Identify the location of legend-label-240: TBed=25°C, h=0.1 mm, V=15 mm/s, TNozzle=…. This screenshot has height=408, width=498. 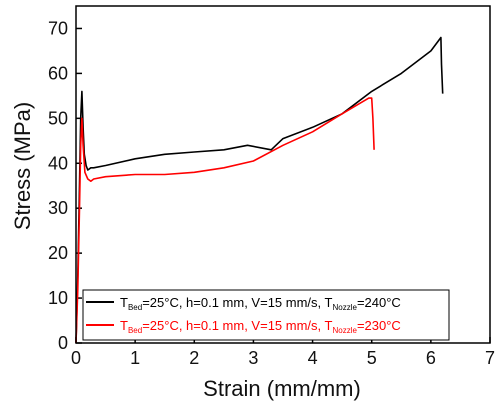
(260, 303).